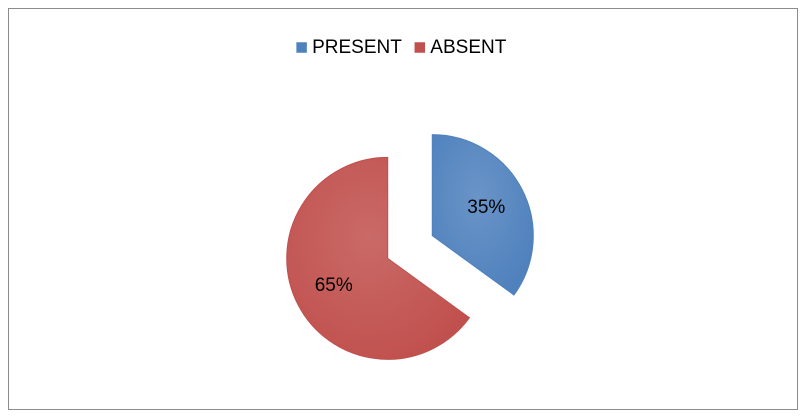 The width and height of the screenshot is (806, 419). Describe the element at coordinates (334, 285) in the screenshot. I see `data-label: 65%` at that location.